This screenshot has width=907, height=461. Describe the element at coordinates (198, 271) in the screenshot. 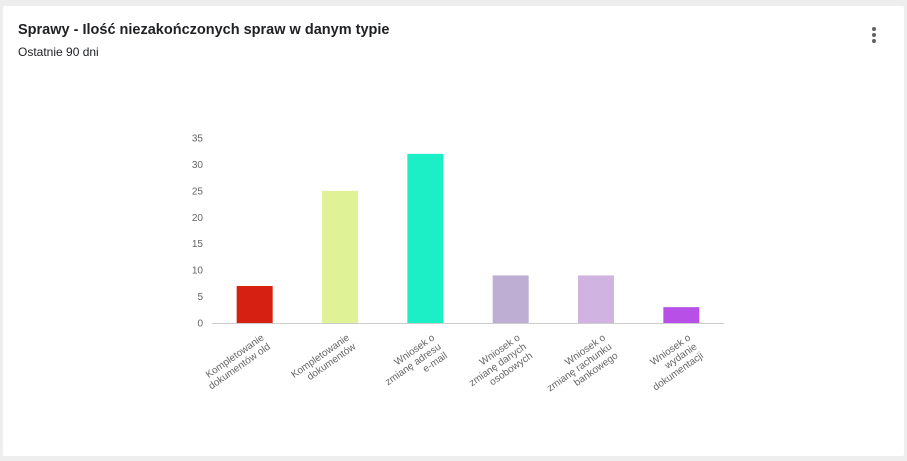

I see `y-tick-label: 10` at that location.